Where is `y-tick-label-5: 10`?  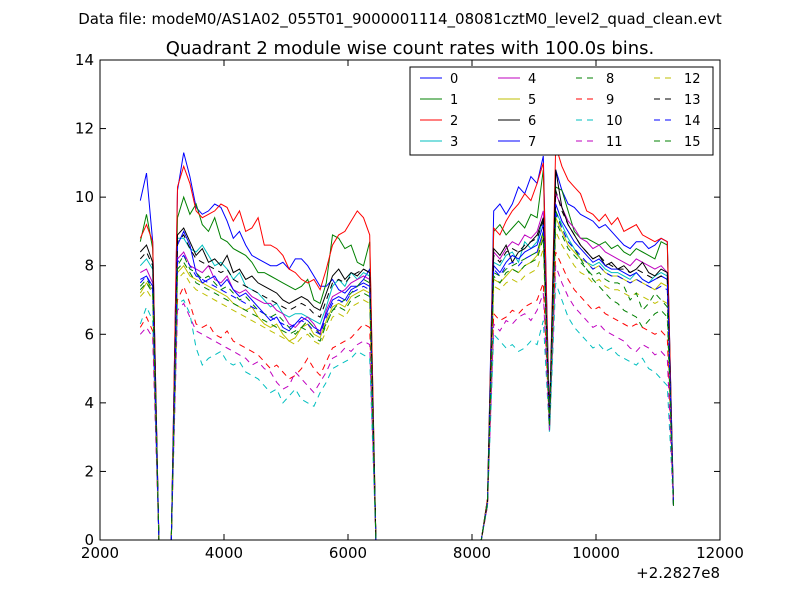 y-tick-label-5: 10 is located at coordinates (84, 197).